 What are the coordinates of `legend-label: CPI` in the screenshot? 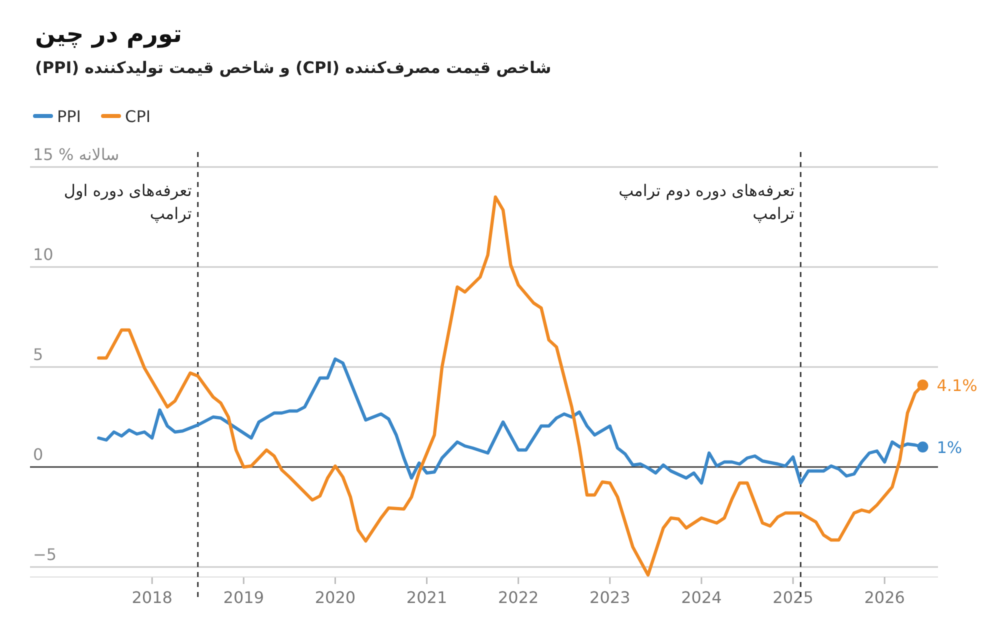 It's located at (138, 116).